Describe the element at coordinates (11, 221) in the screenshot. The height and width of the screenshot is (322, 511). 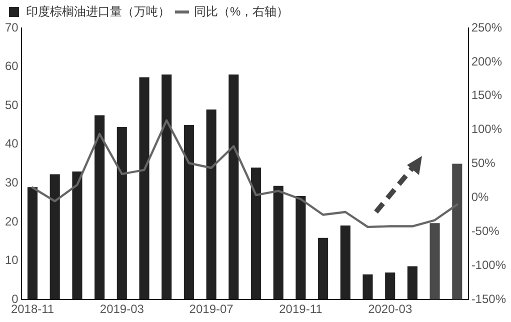
I see `y-tick-label: 20` at that location.